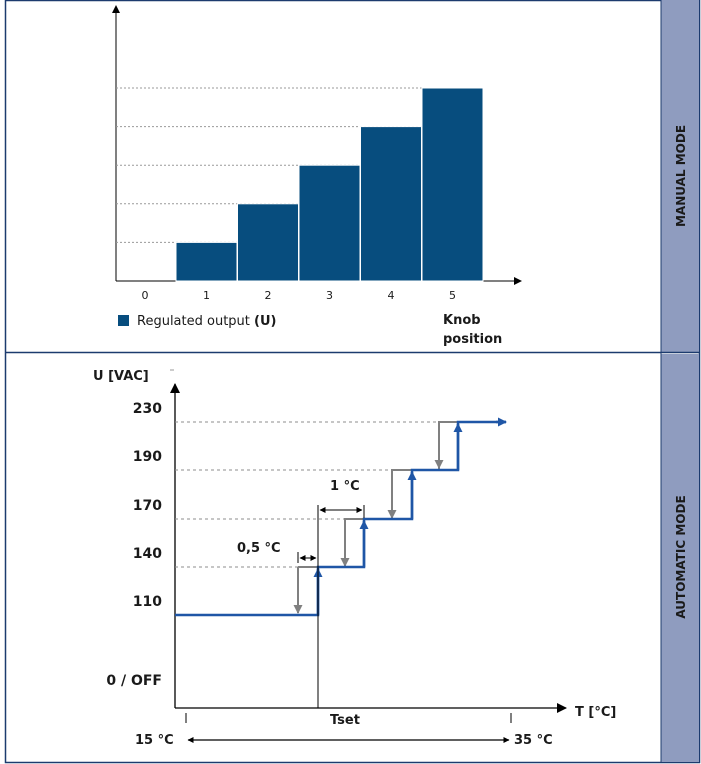 Image resolution: width=701 pixels, height=764 pixels. I want to click on bar-x-tick-label: 4, so click(391, 295).